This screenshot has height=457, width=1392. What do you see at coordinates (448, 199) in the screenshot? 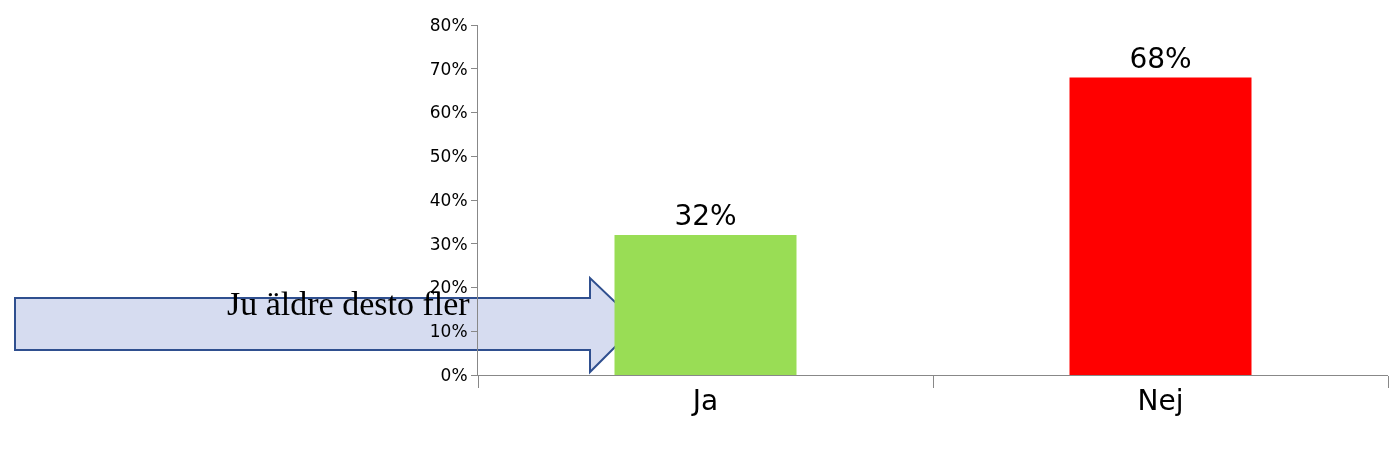
I see `y-tick-label: 40%` at bounding box center [448, 199].